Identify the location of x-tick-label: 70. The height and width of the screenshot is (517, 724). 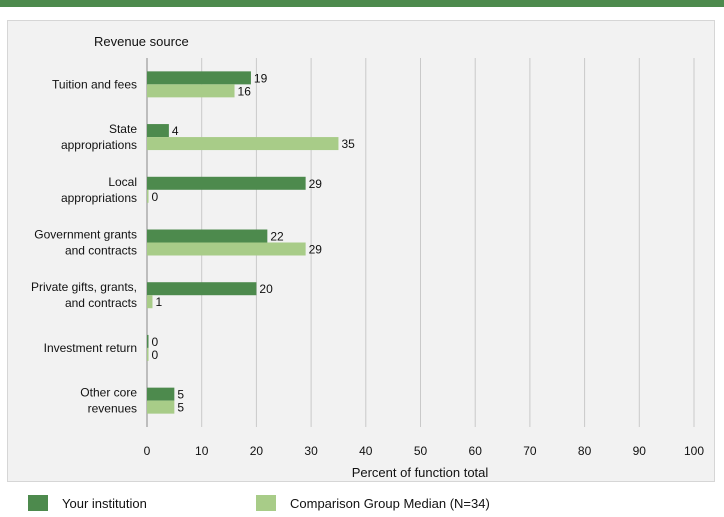
(530, 451).